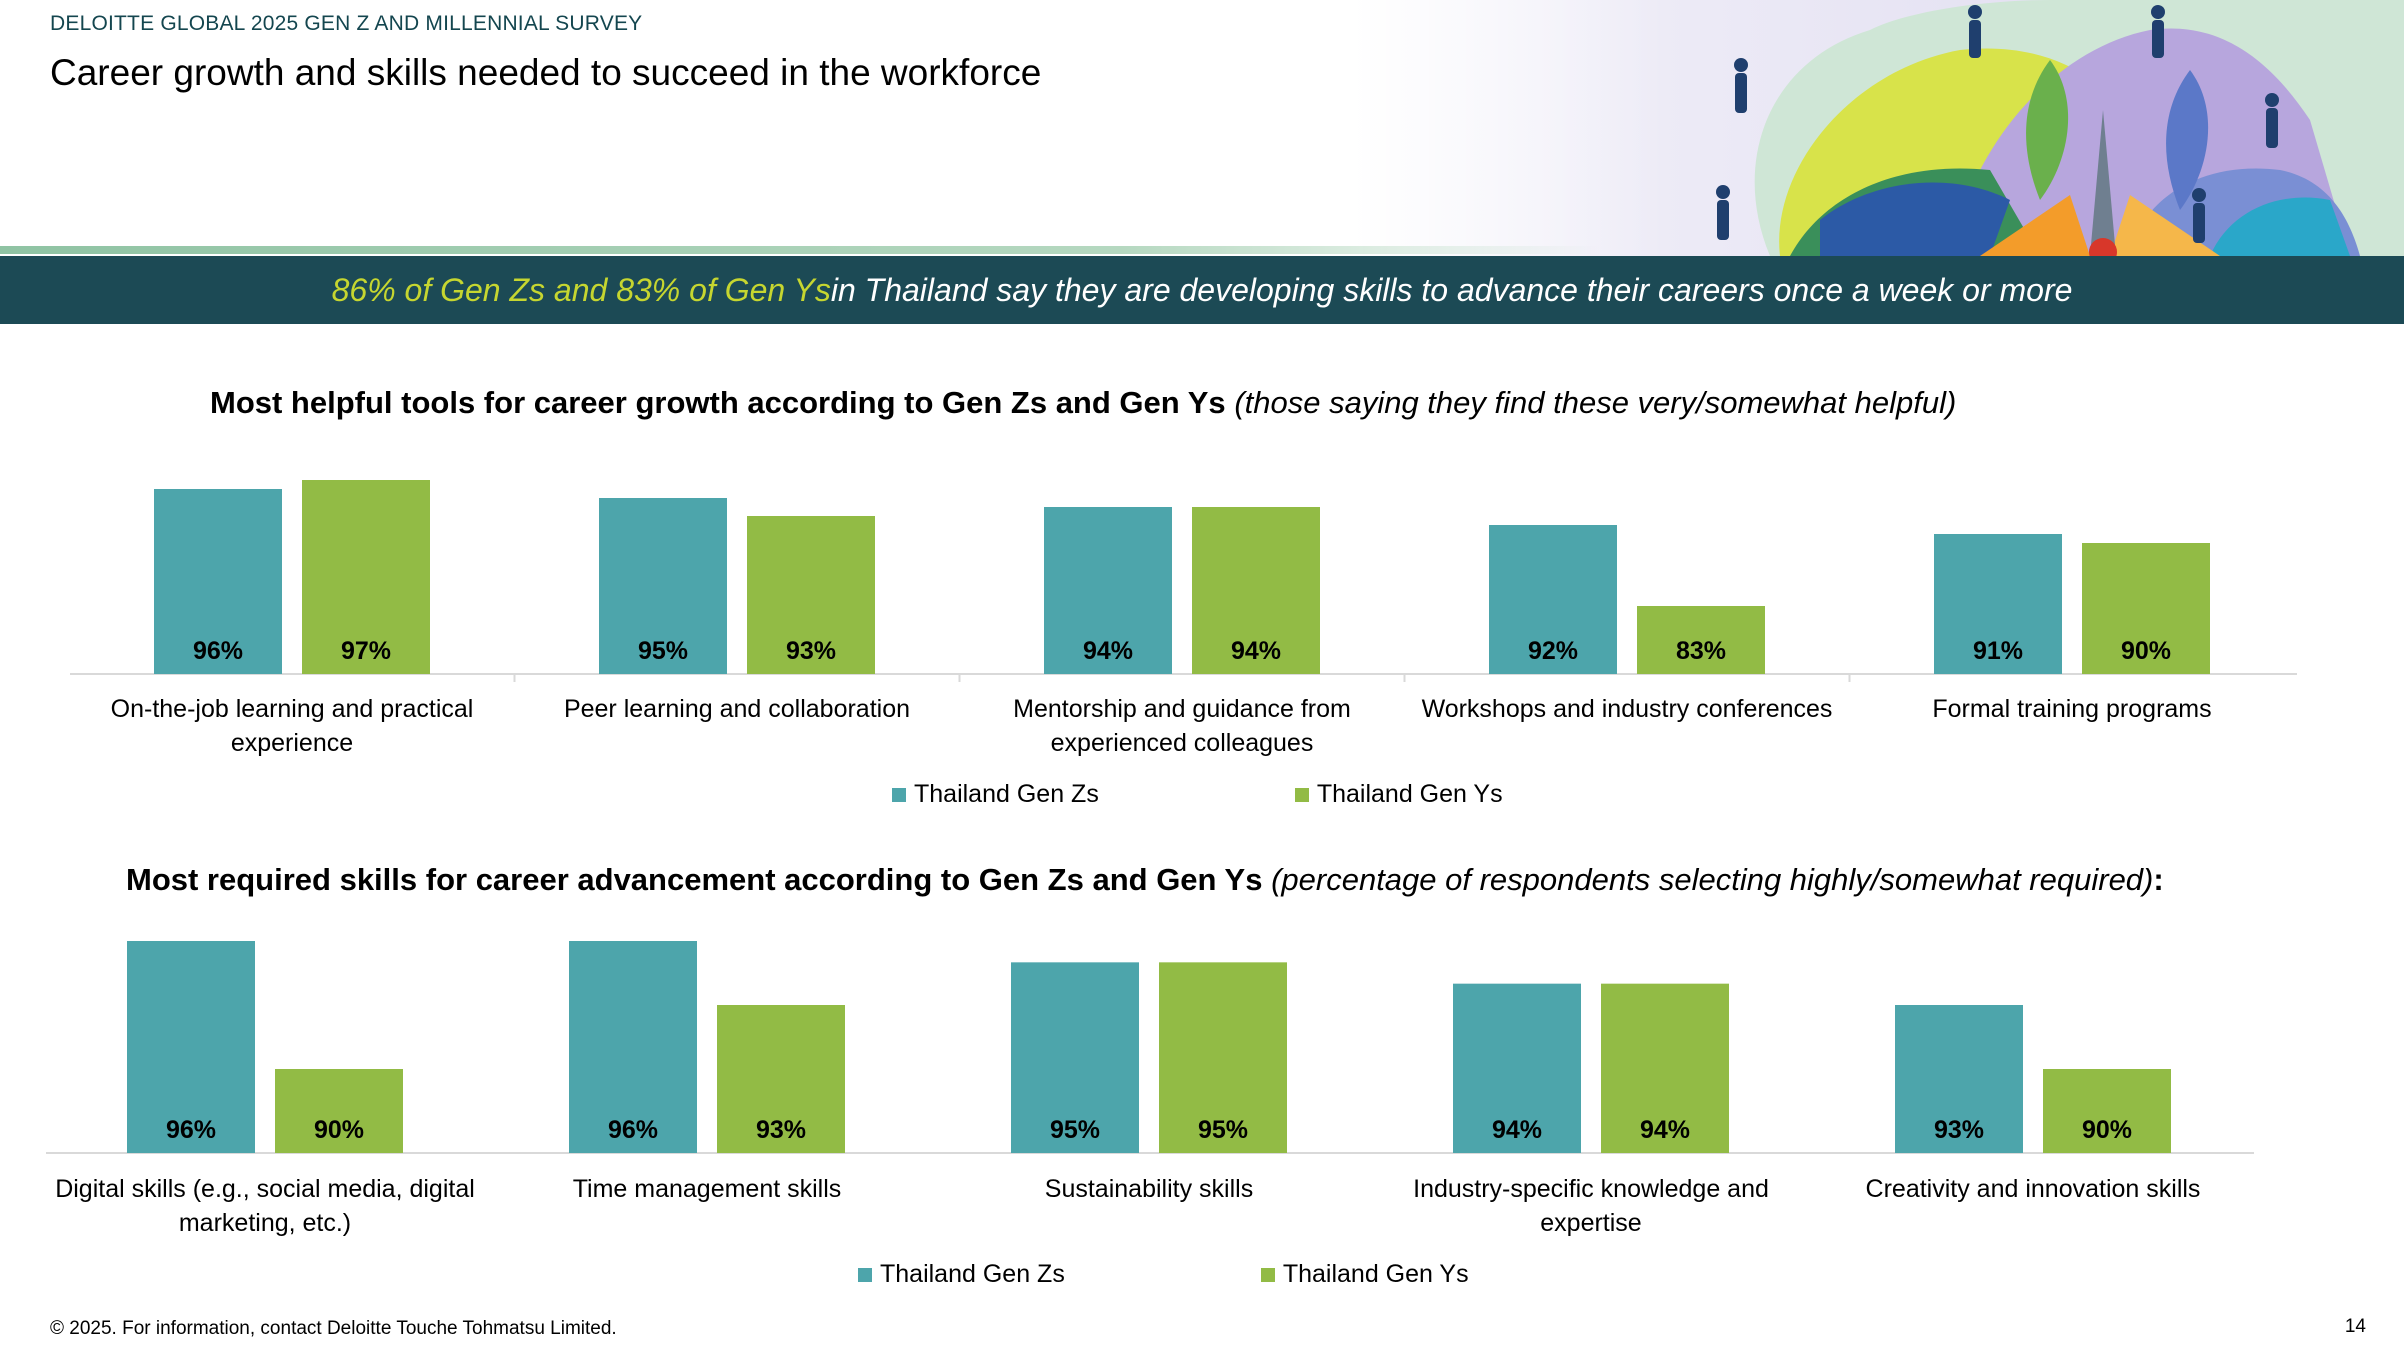  I want to click on header-illustration, so click(1877, 128).